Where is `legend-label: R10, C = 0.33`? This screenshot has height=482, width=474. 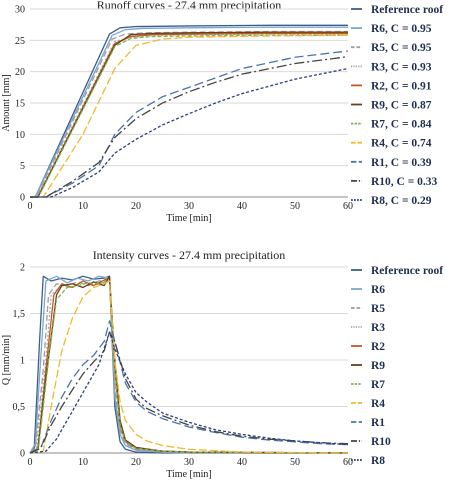
legend-label: R10, C = 0.33 is located at coordinates (404, 182).